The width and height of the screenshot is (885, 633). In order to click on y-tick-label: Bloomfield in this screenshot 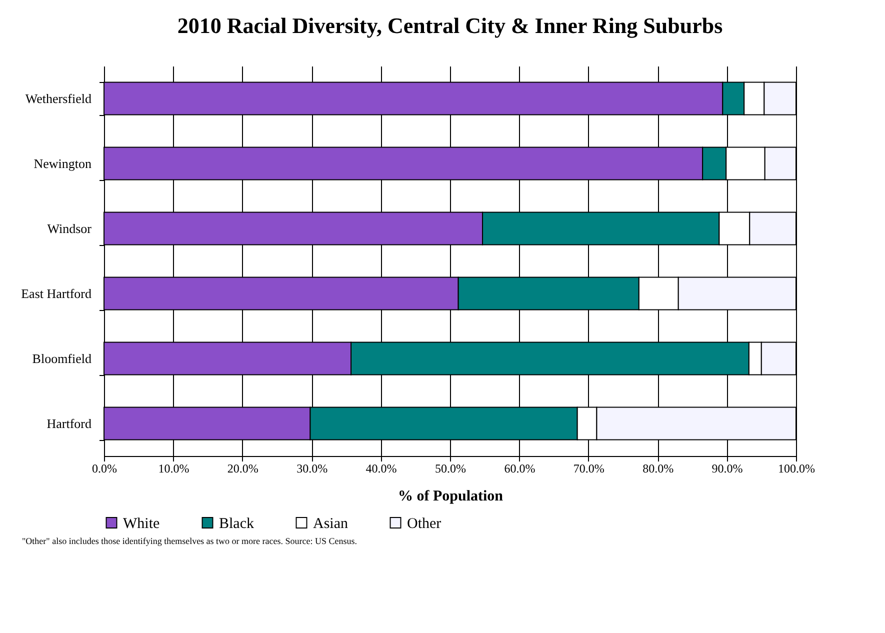, I will do `click(62, 358)`.